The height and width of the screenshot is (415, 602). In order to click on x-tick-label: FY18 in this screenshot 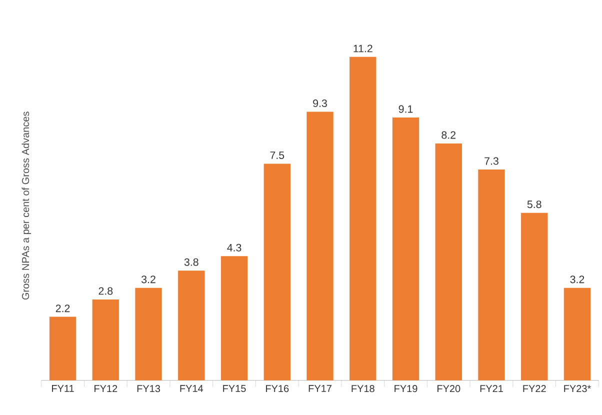, I will do `click(363, 388)`.